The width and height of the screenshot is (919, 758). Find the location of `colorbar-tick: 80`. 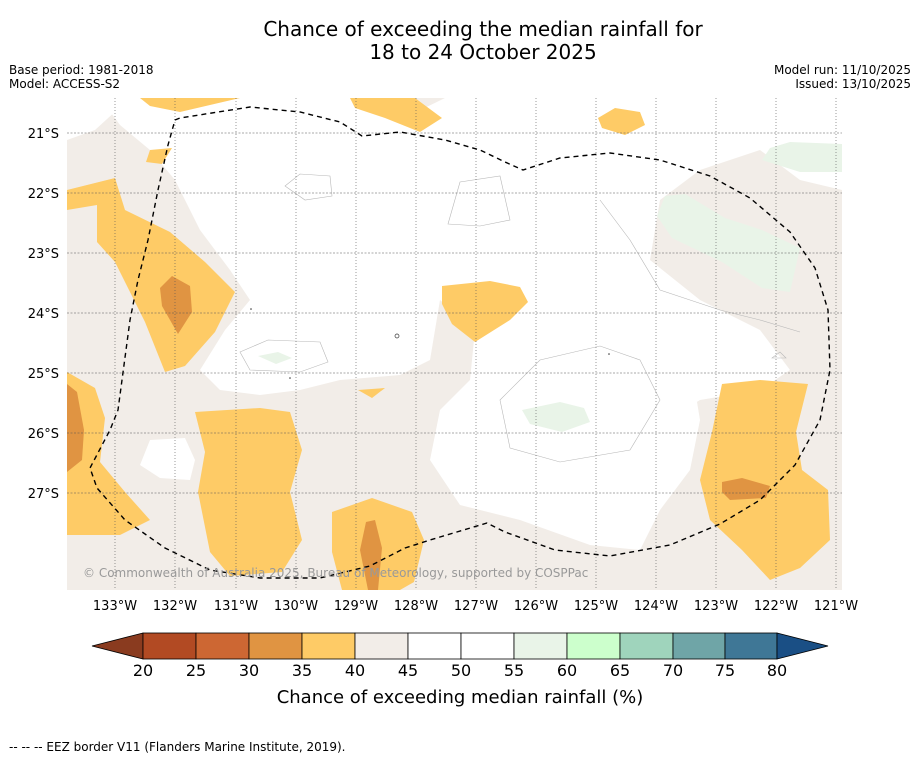

colorbar-tick: 80 is located at coordinates (777, 670).